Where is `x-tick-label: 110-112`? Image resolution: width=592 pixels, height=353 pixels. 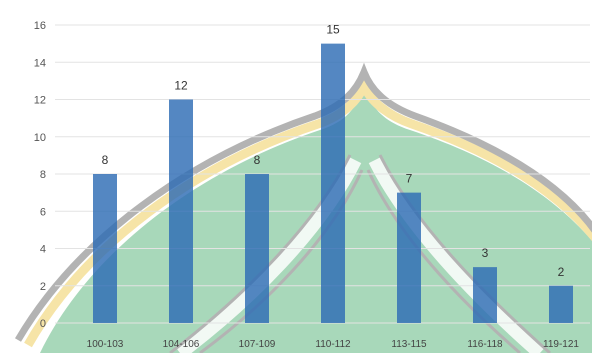
x-tick-label: 110-112 is located at coordinates (333, 344).